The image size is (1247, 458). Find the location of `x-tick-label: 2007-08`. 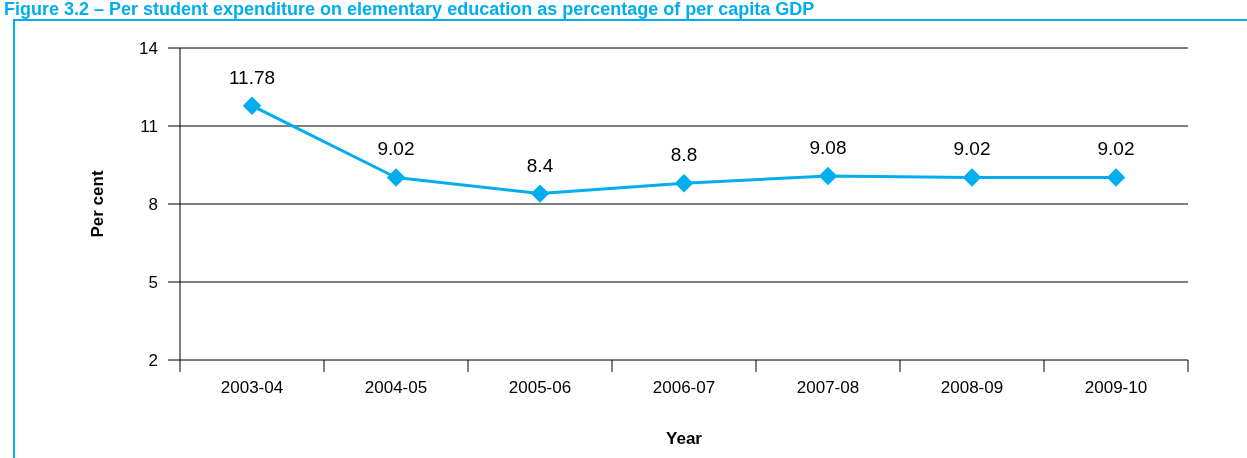

x-tick-label: 2007-08 is located at coordinates (828, 387).